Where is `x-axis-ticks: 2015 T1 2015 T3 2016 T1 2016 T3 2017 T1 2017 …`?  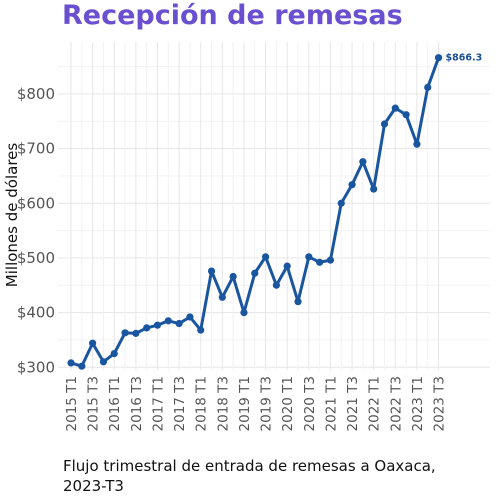 x-axis-ticks: 2015 T1 2015 T3 2016 T1 2016 T3 2017 T1 2017 … is located at coordinates (256, 403).